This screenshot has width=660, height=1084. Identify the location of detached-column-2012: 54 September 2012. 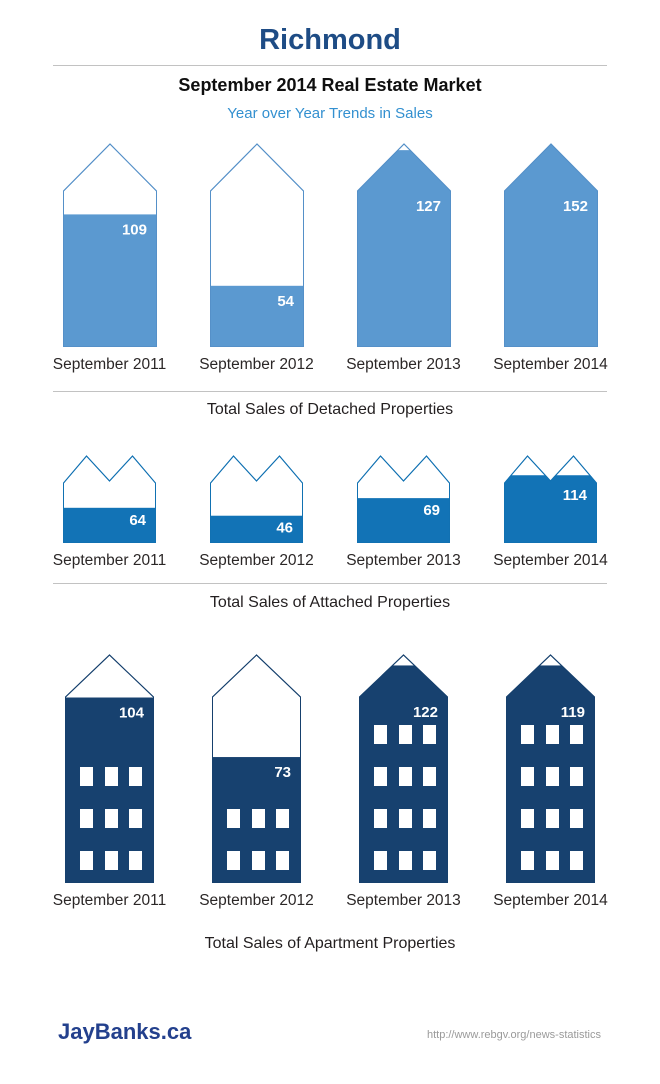
(256, 258).